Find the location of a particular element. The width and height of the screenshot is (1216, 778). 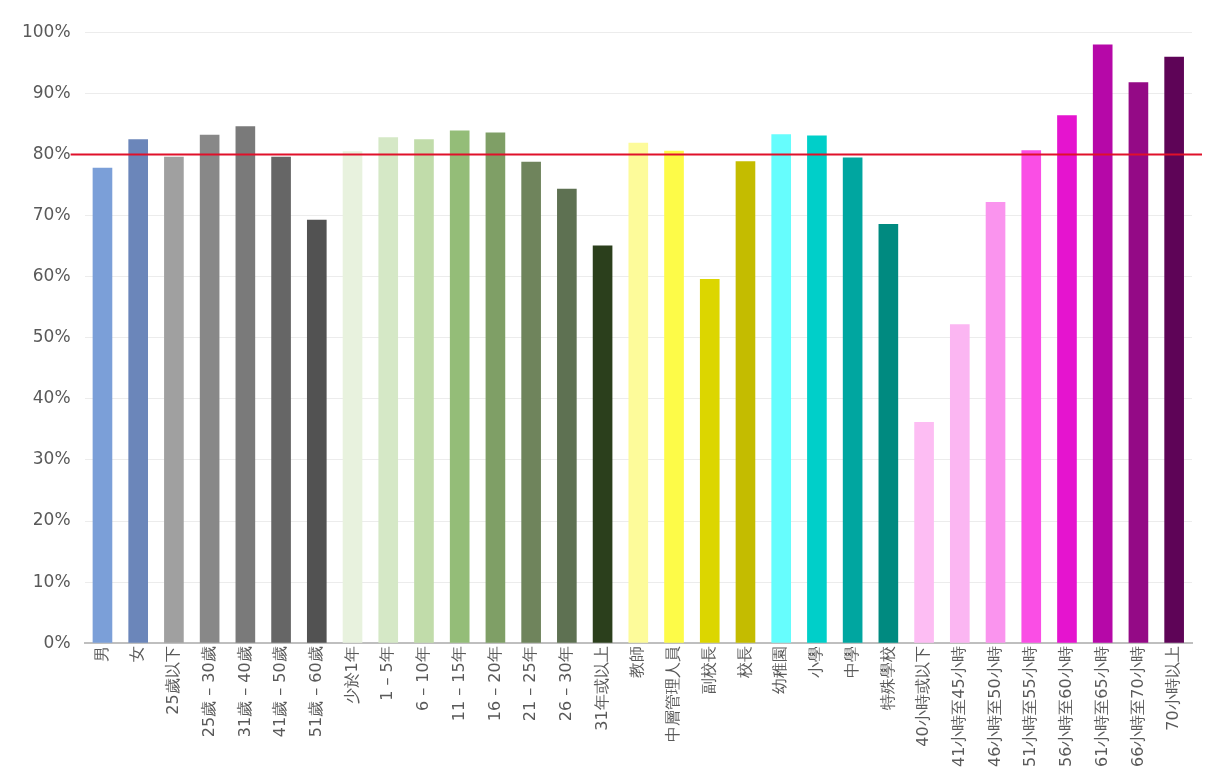

x-tick-label: 25歲 – 30歲 is located at coordinates (208, 692).